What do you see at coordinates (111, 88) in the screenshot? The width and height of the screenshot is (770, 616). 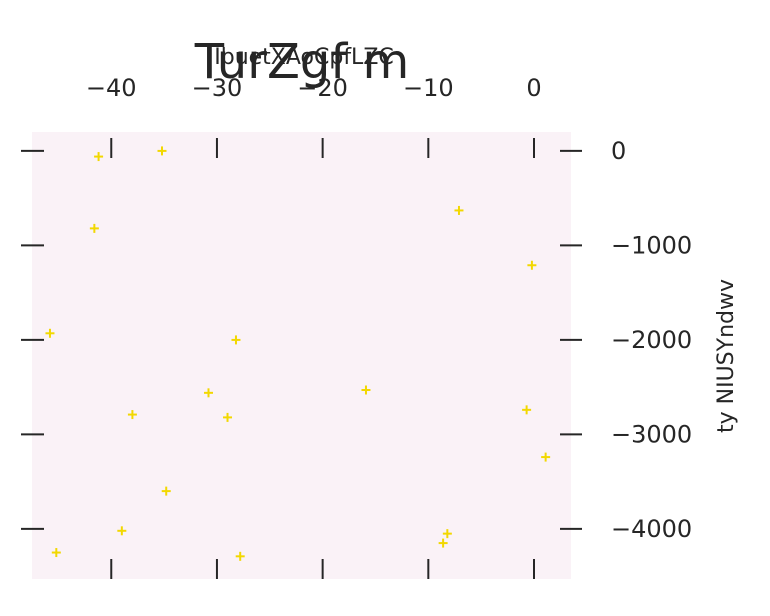 I see `x-tick-label: −40` at bounding box center [111, 88].